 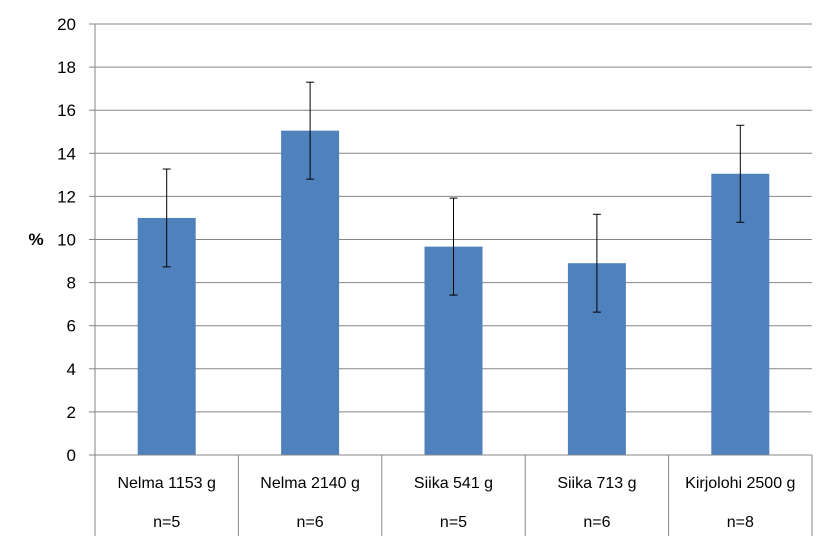 What do you see at coordinates (166, 483) in the screenshot?
I see `category-label: Nelma 1153 g` at bounding box center [166, 483].